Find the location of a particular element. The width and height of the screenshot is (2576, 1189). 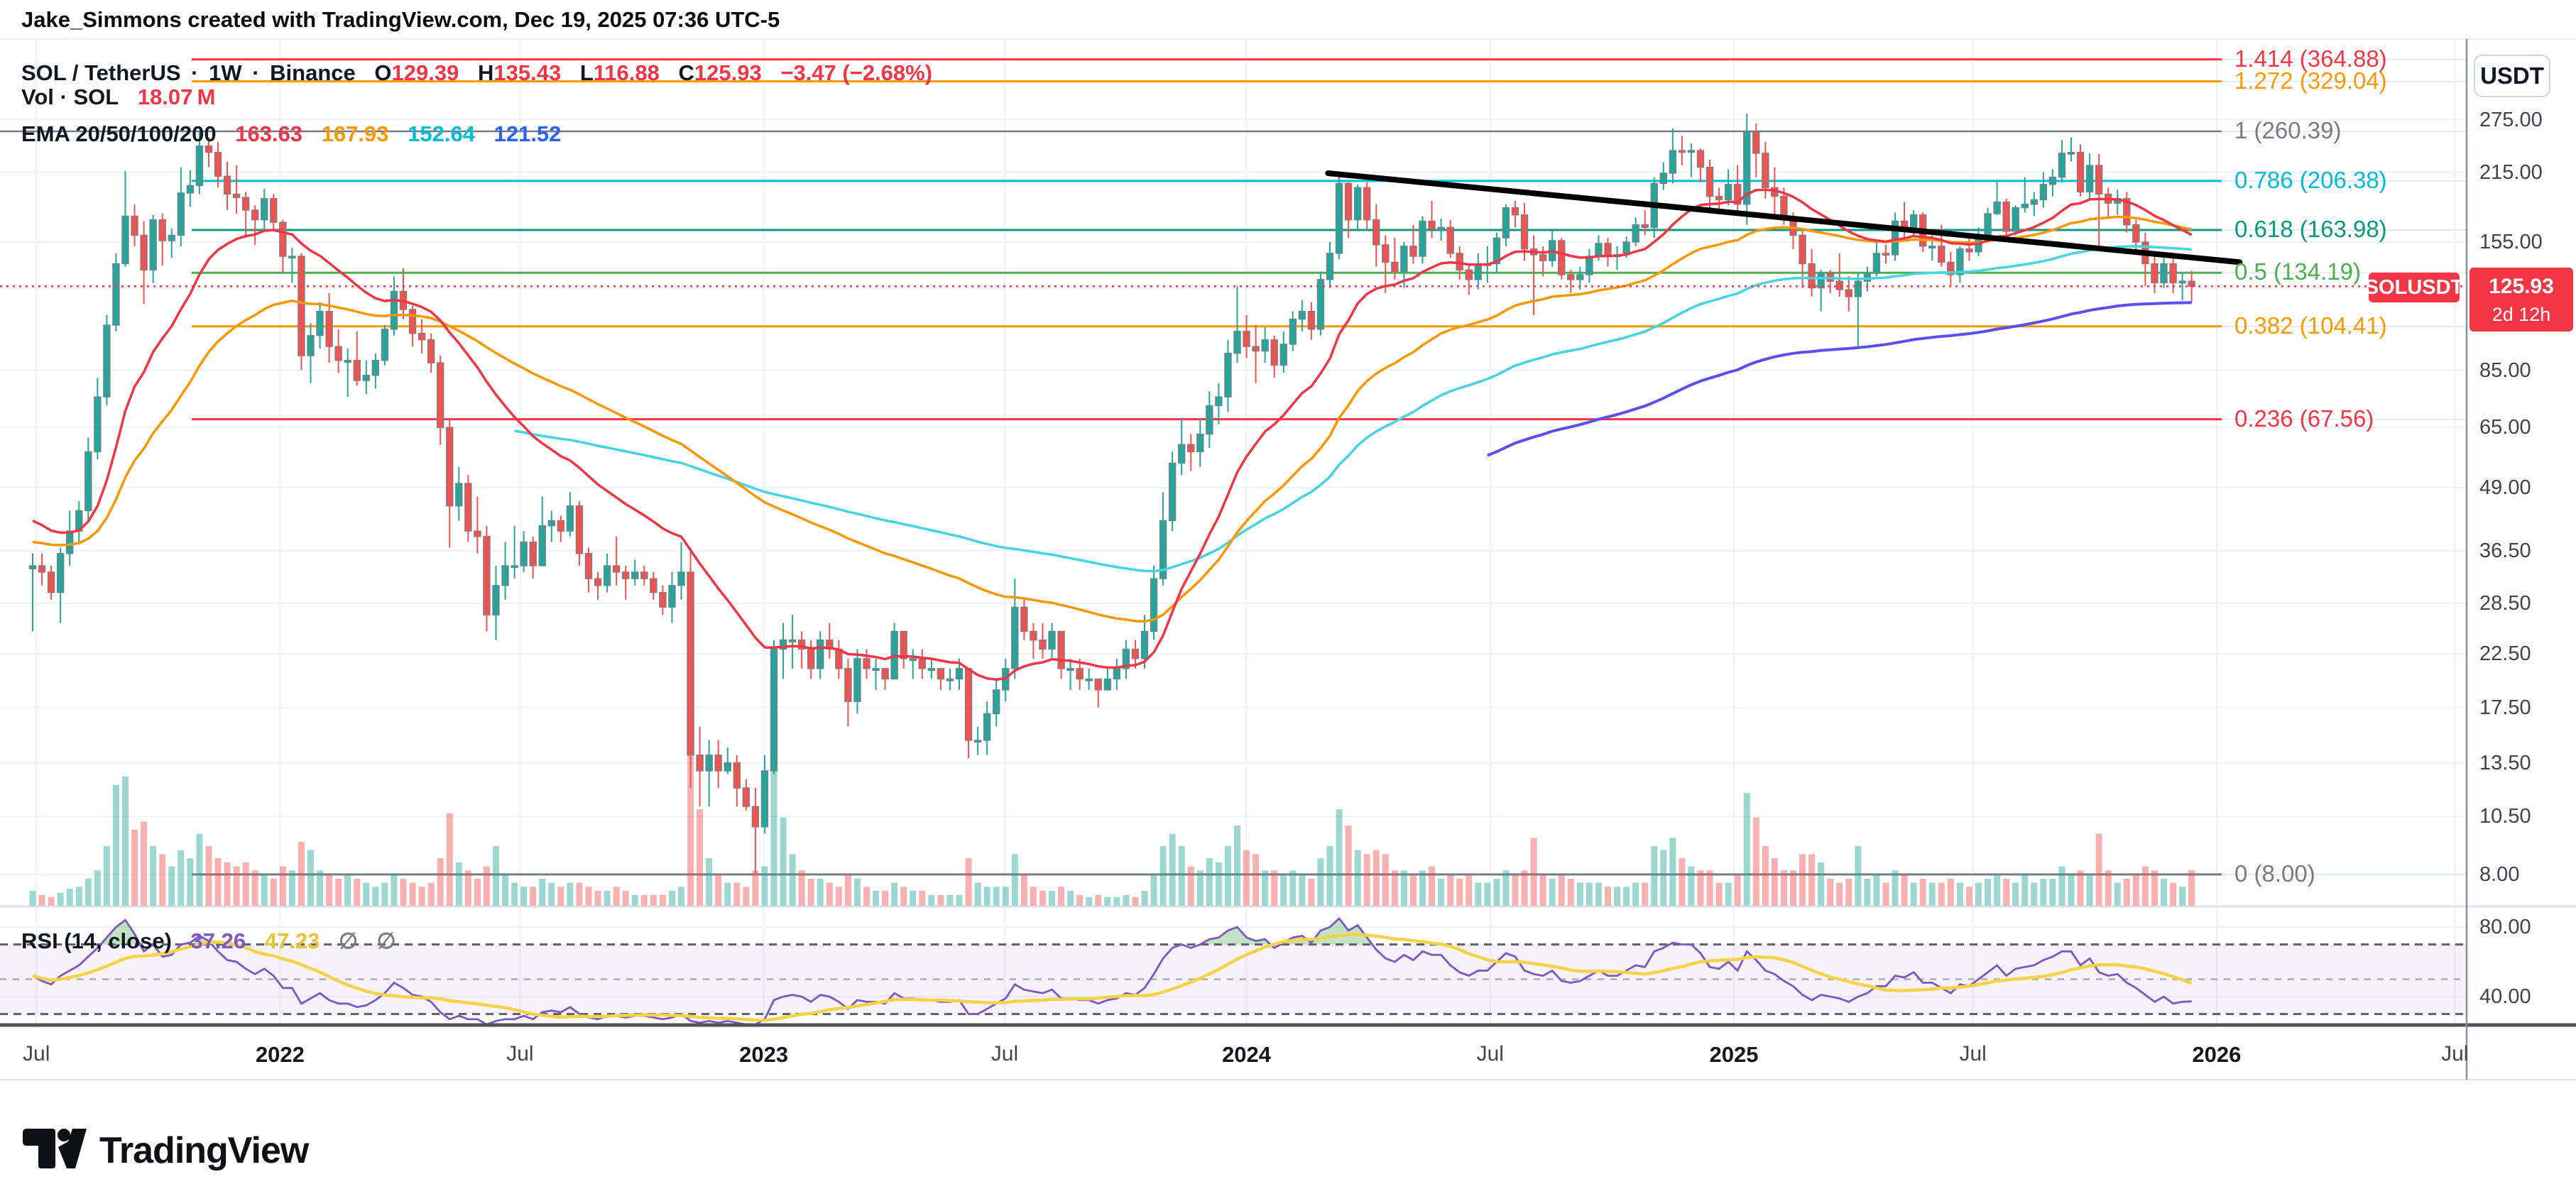

last-price-value: 125.93 is located at coordinates (2521, 287).